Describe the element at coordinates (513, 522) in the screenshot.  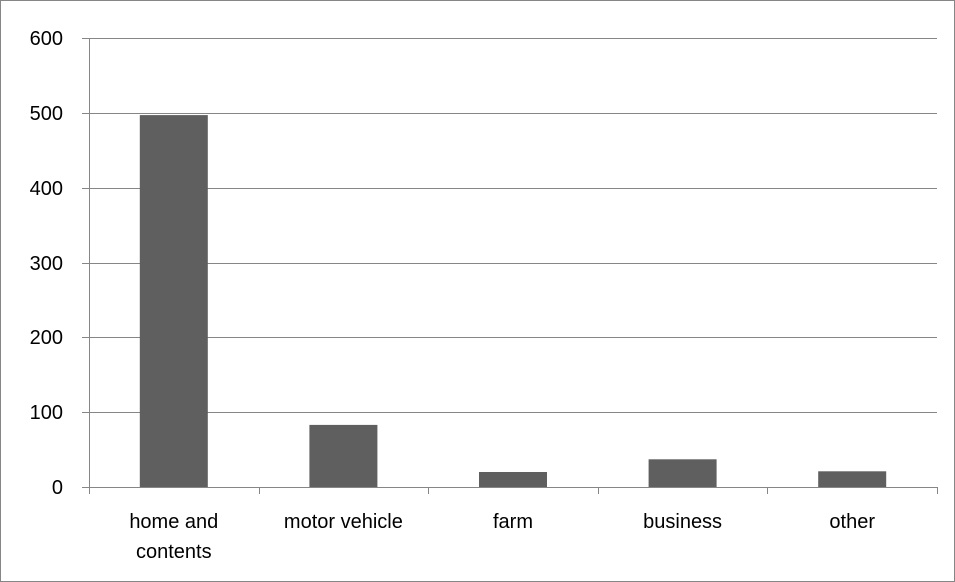
I see `x-category-label-2: farm` at that location.